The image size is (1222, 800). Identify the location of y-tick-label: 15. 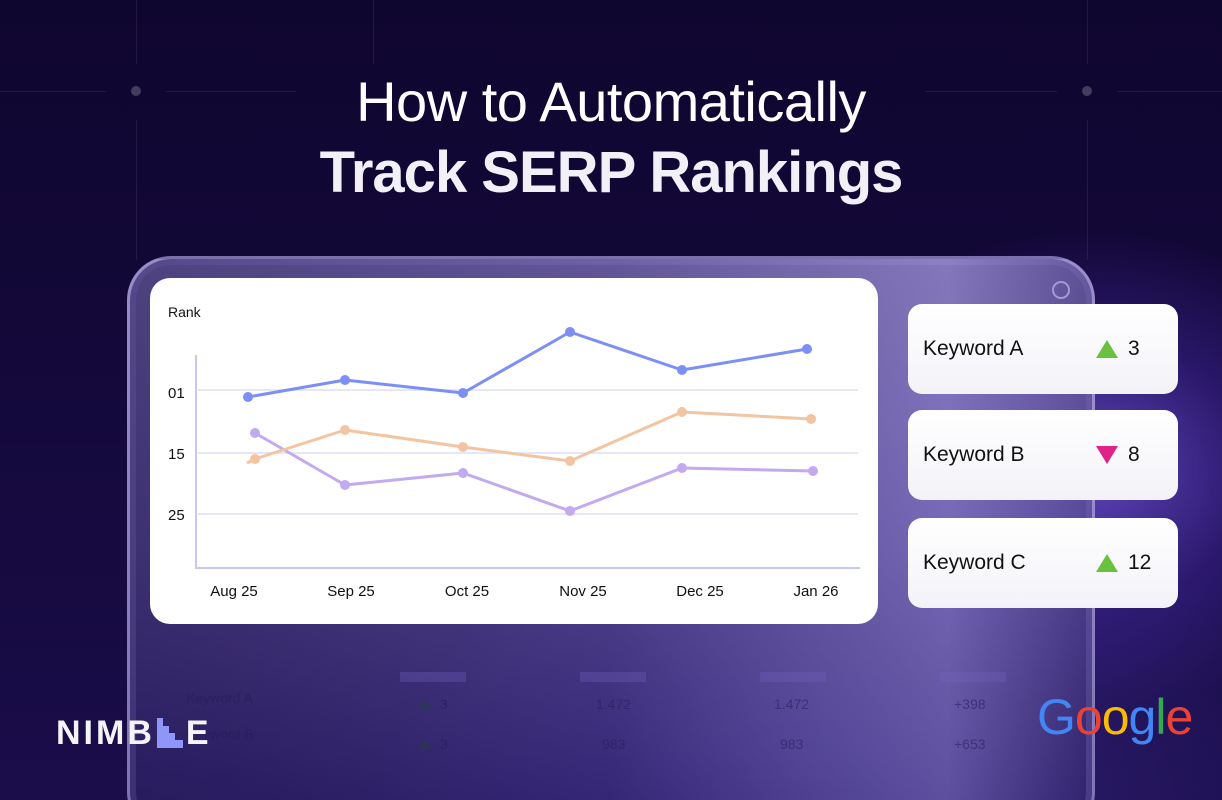
(176, 454).